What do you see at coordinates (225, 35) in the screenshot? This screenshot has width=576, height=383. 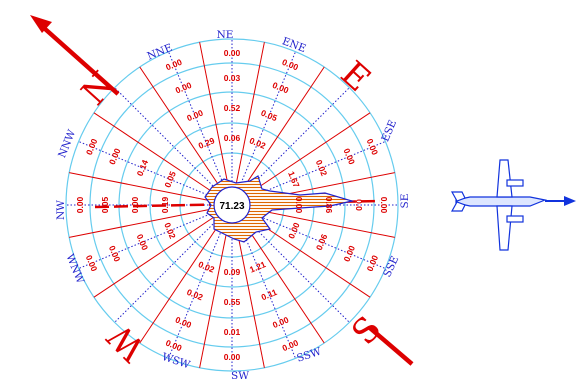 I see `direction-label-ne: NE` at bounding box center [225, 35].